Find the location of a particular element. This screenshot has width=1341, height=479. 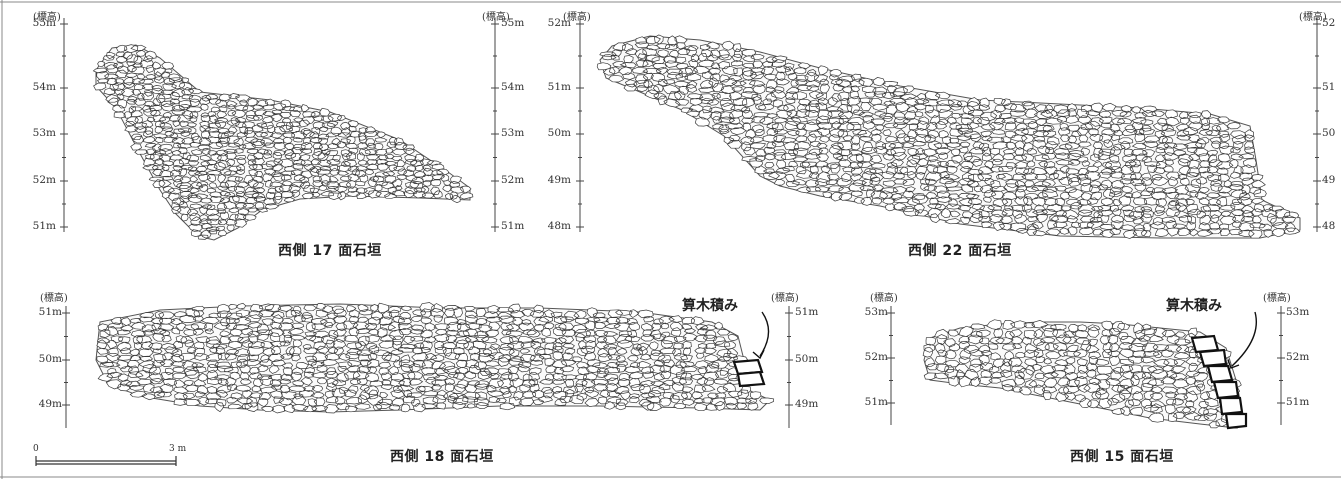

p18-left-label-51: 51m is located at coordinates (50, 312).